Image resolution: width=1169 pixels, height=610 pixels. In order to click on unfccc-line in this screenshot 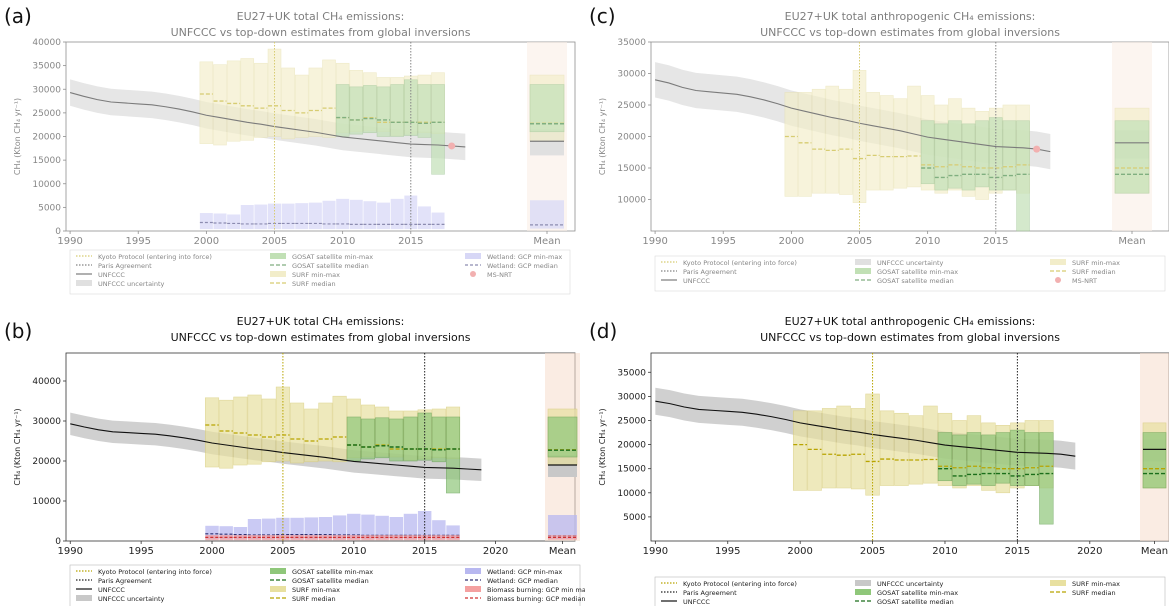, I will do `click(267, 120)`.